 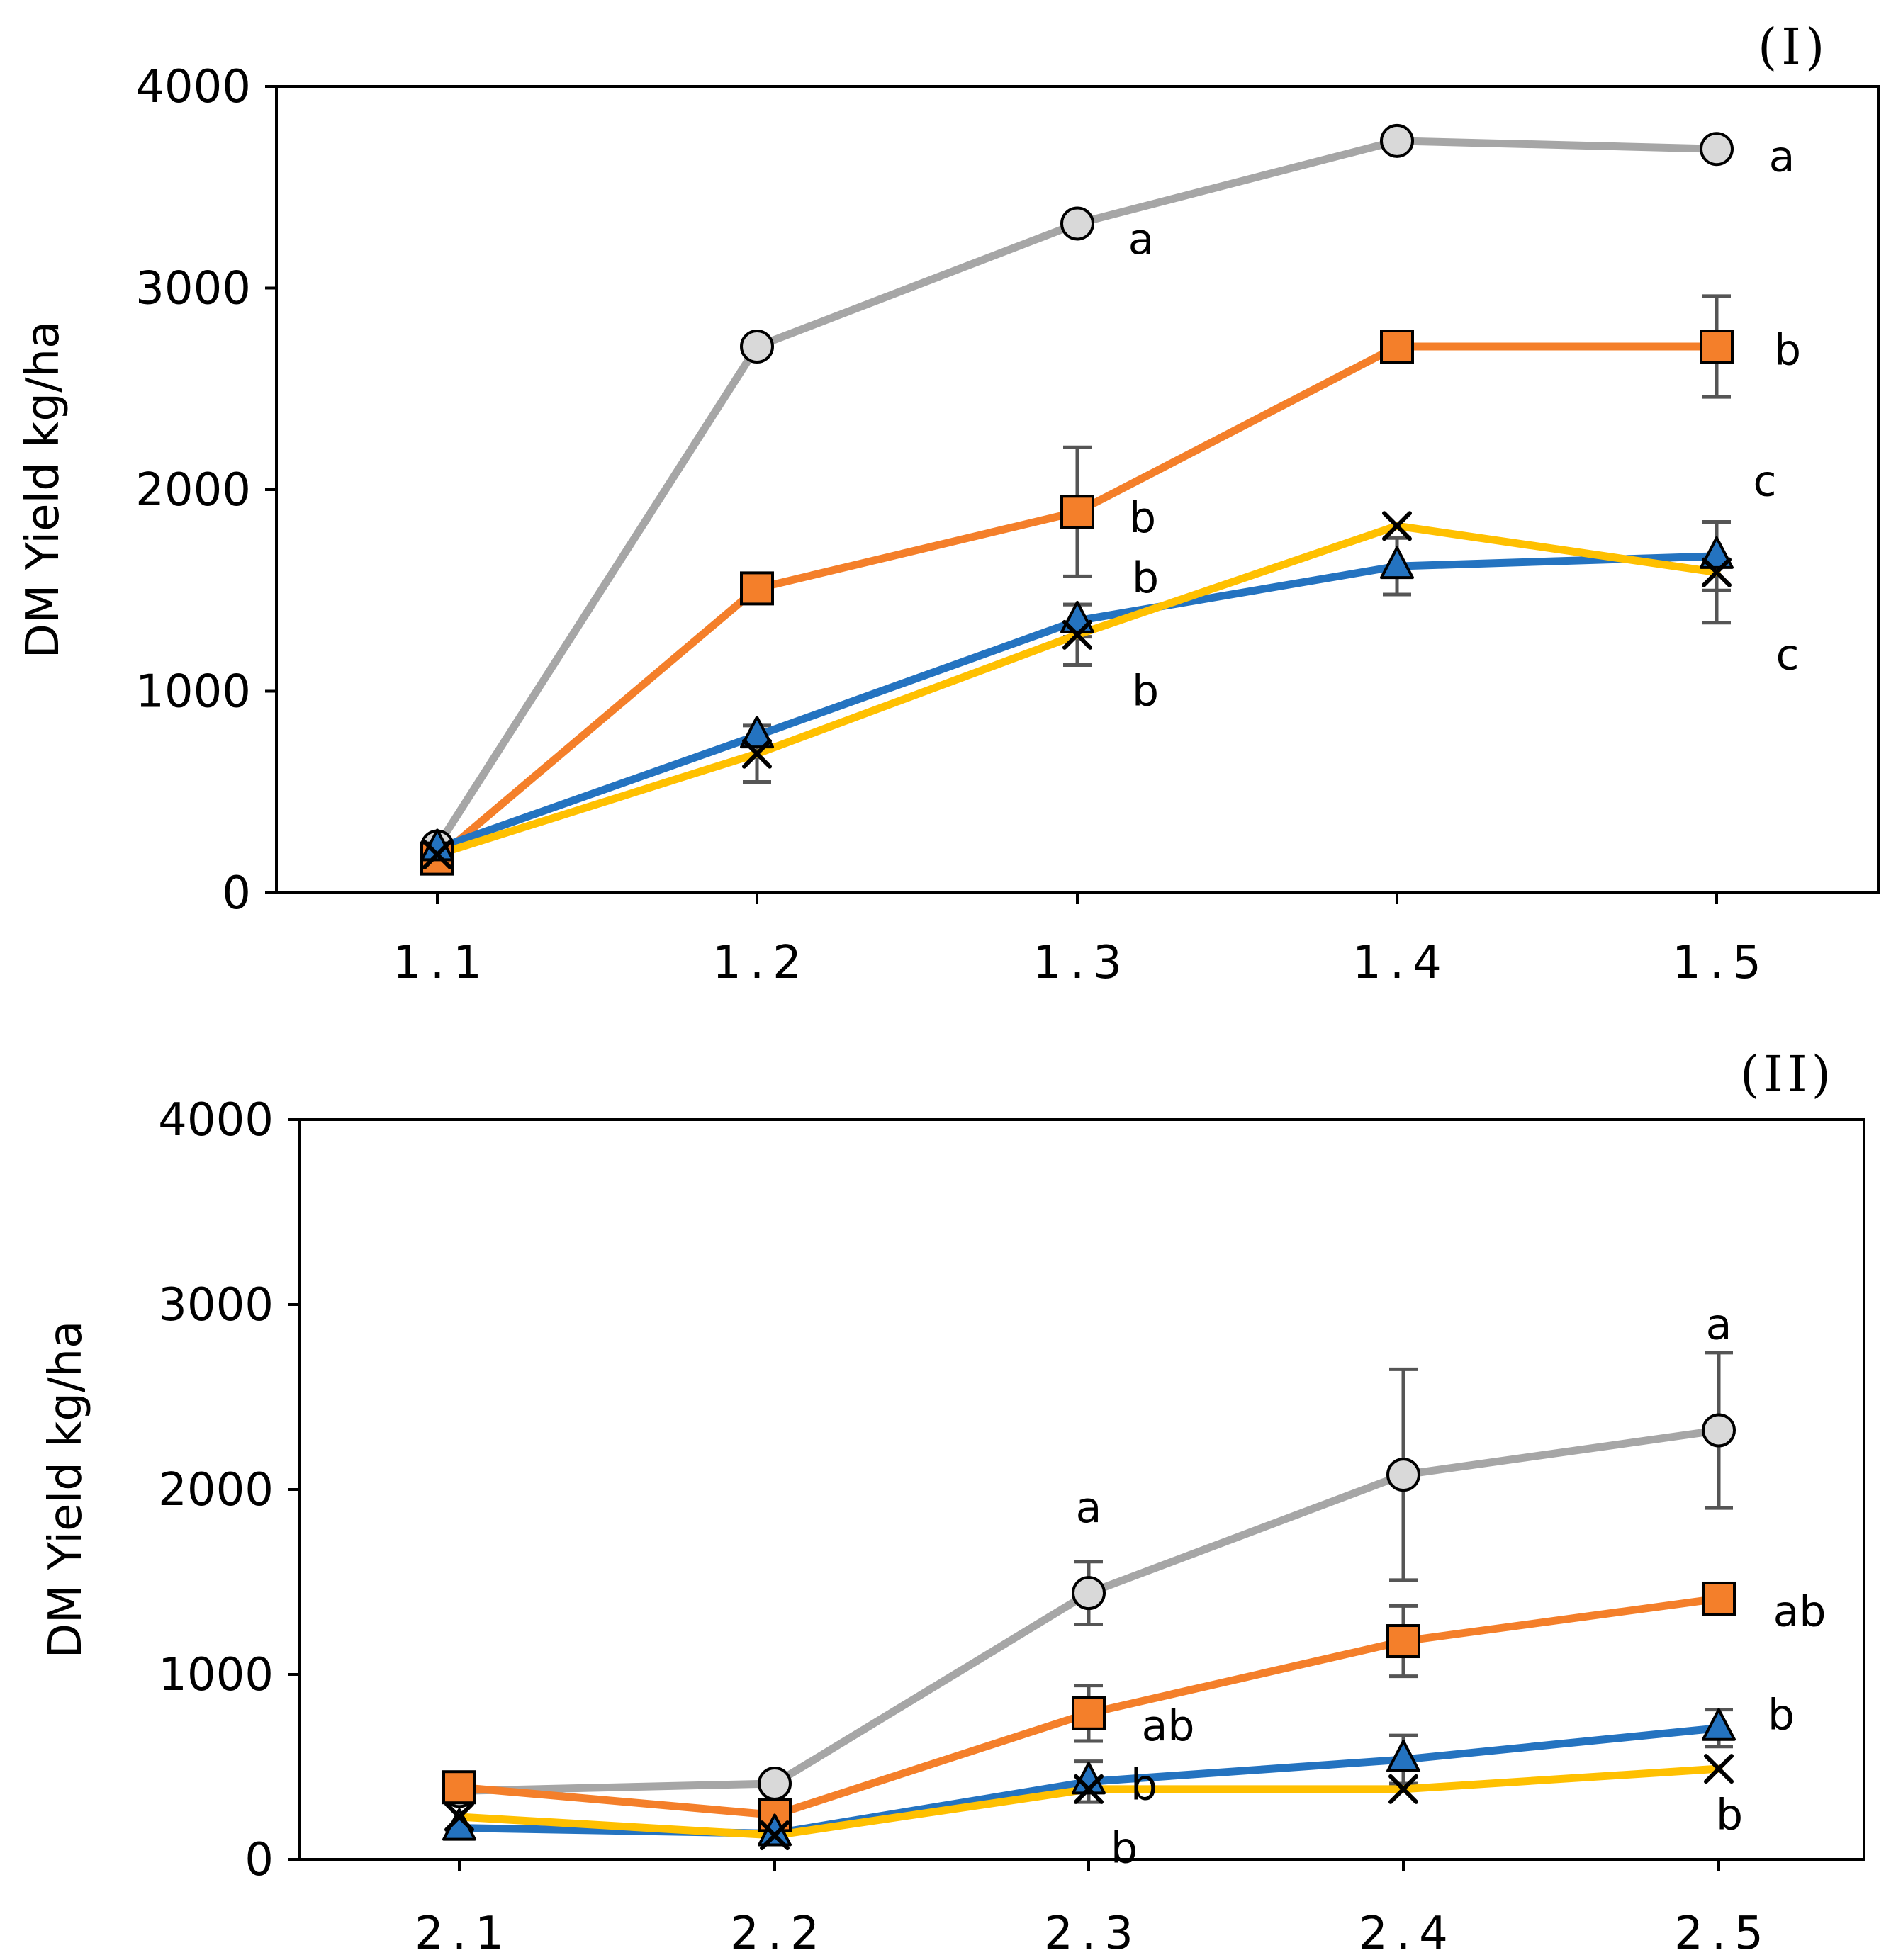 What do you see at coordinates (1787, 1074) in the screenshot?
I see `panel-label: (II)` at bounding box center [1787, 1074].